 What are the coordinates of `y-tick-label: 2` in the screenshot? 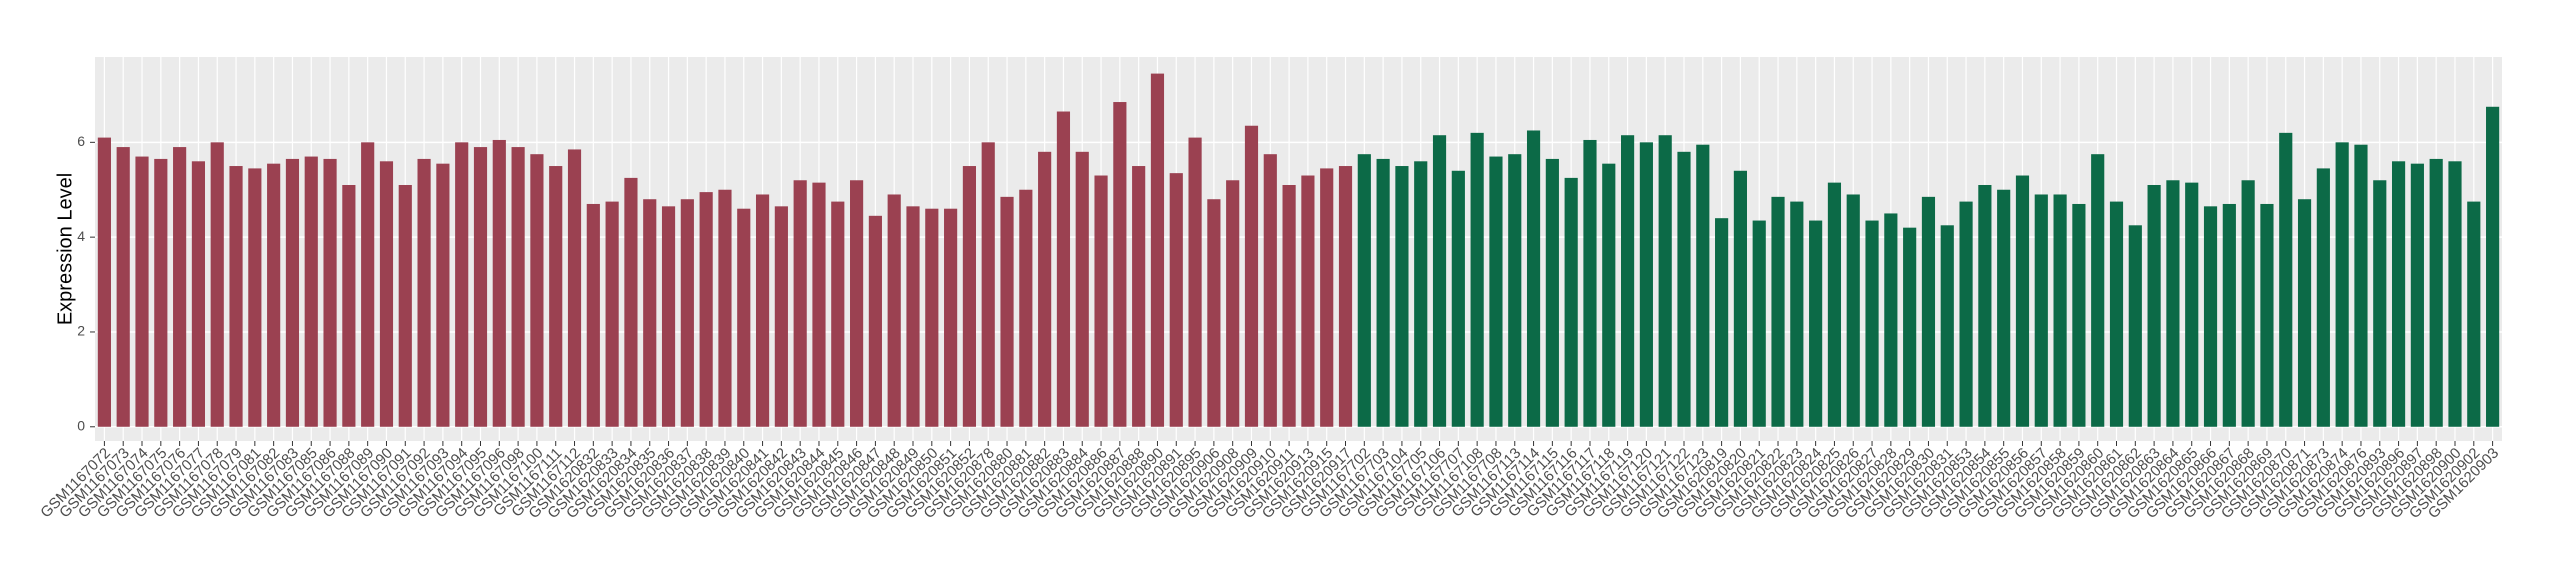 It's located at (81, 331).